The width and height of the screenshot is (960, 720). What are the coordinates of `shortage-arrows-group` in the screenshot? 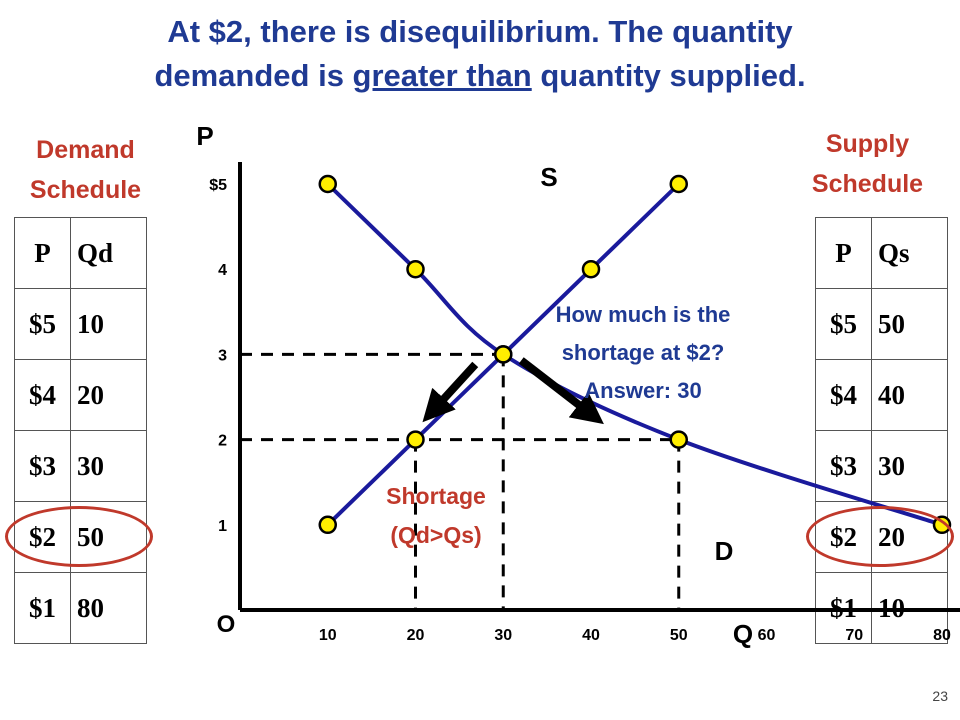 It's located at (513, 391).